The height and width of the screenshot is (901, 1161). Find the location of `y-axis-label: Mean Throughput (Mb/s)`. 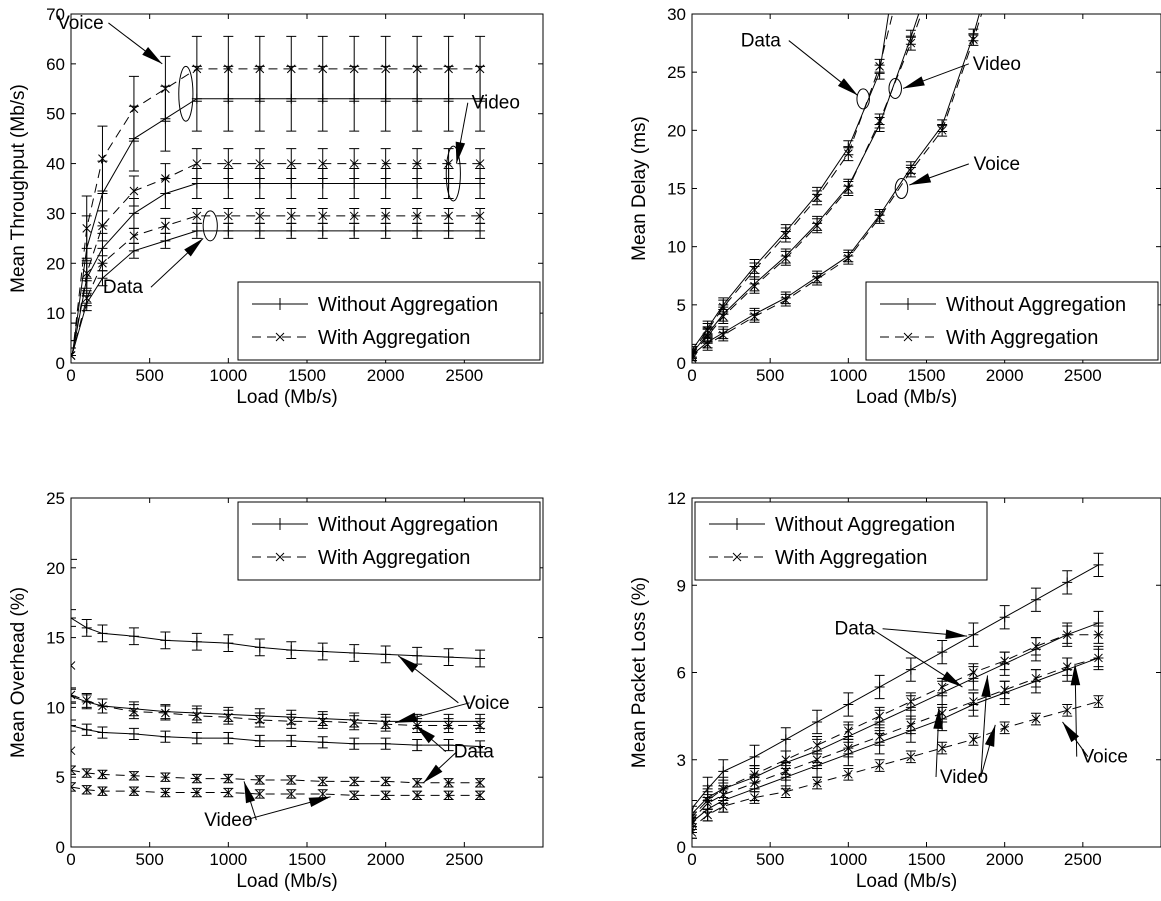

y-axis-label: Mean Throughput (Mb/s) is located at coordinates (18, 188).